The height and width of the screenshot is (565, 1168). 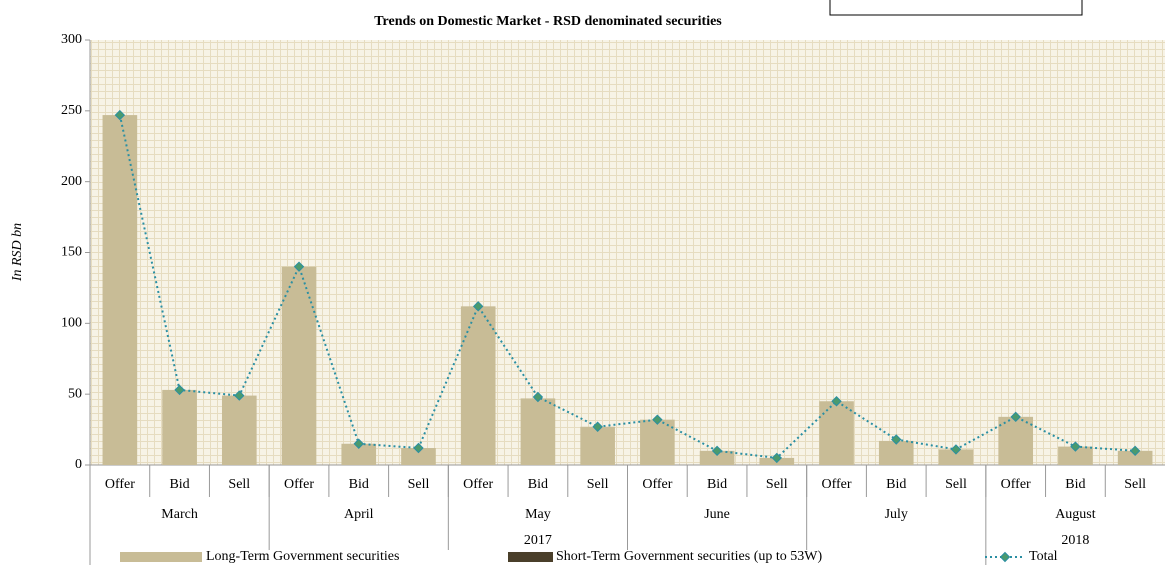 I want to click on y-tick-label: 300, so click(x=71, y=39).